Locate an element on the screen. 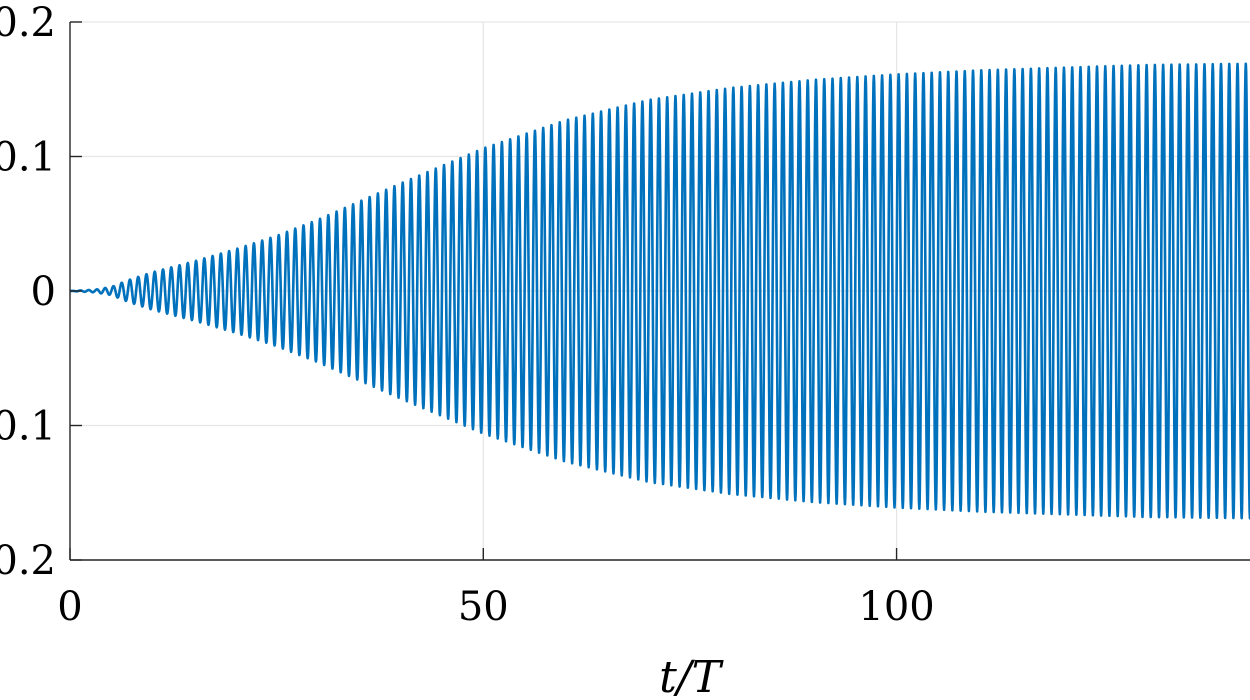  x-tick-label: 100 is located at coordinates (896, 607).